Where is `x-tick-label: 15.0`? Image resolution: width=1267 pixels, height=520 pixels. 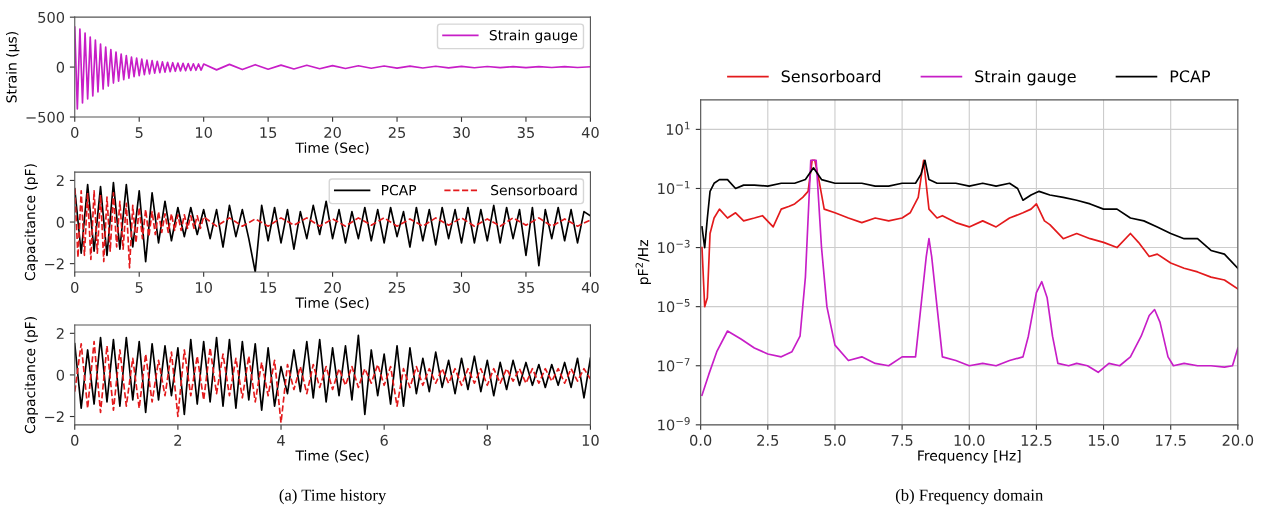
x-tick-label: 15.0 is located at coordinates (1103, 440).